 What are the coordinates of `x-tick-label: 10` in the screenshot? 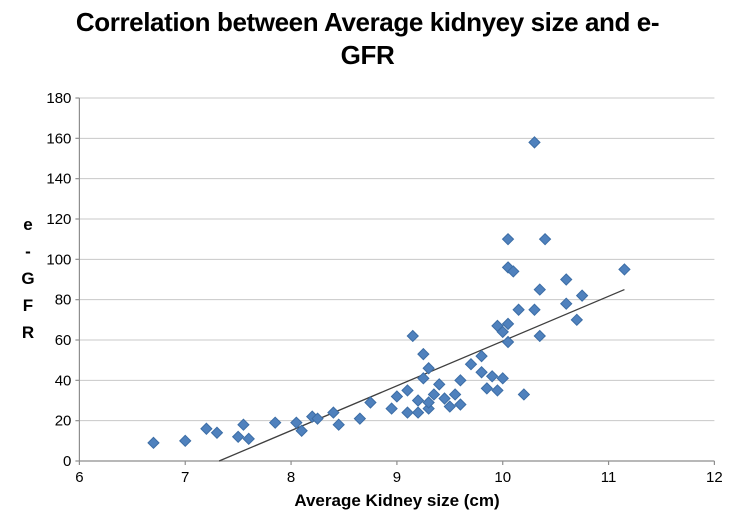 It's located at (502, 477).